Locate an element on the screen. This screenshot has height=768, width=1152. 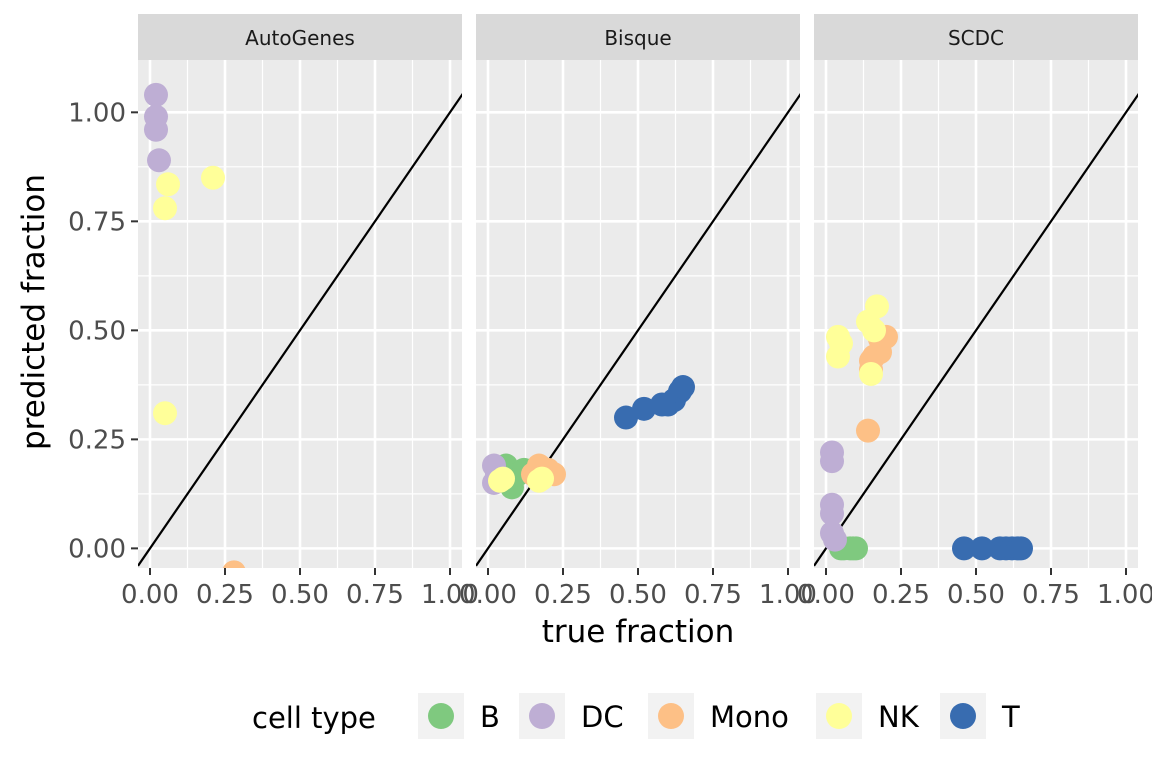
legend-item-dc: DC is located at coordinates (571, 716).